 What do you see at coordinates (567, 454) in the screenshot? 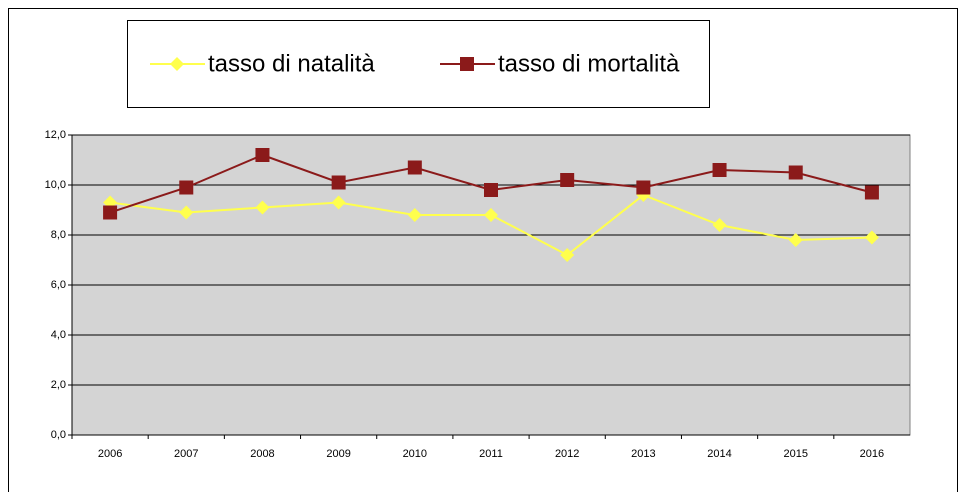
I see `x-tick-label: 2012` at bounding box center [567, 454].